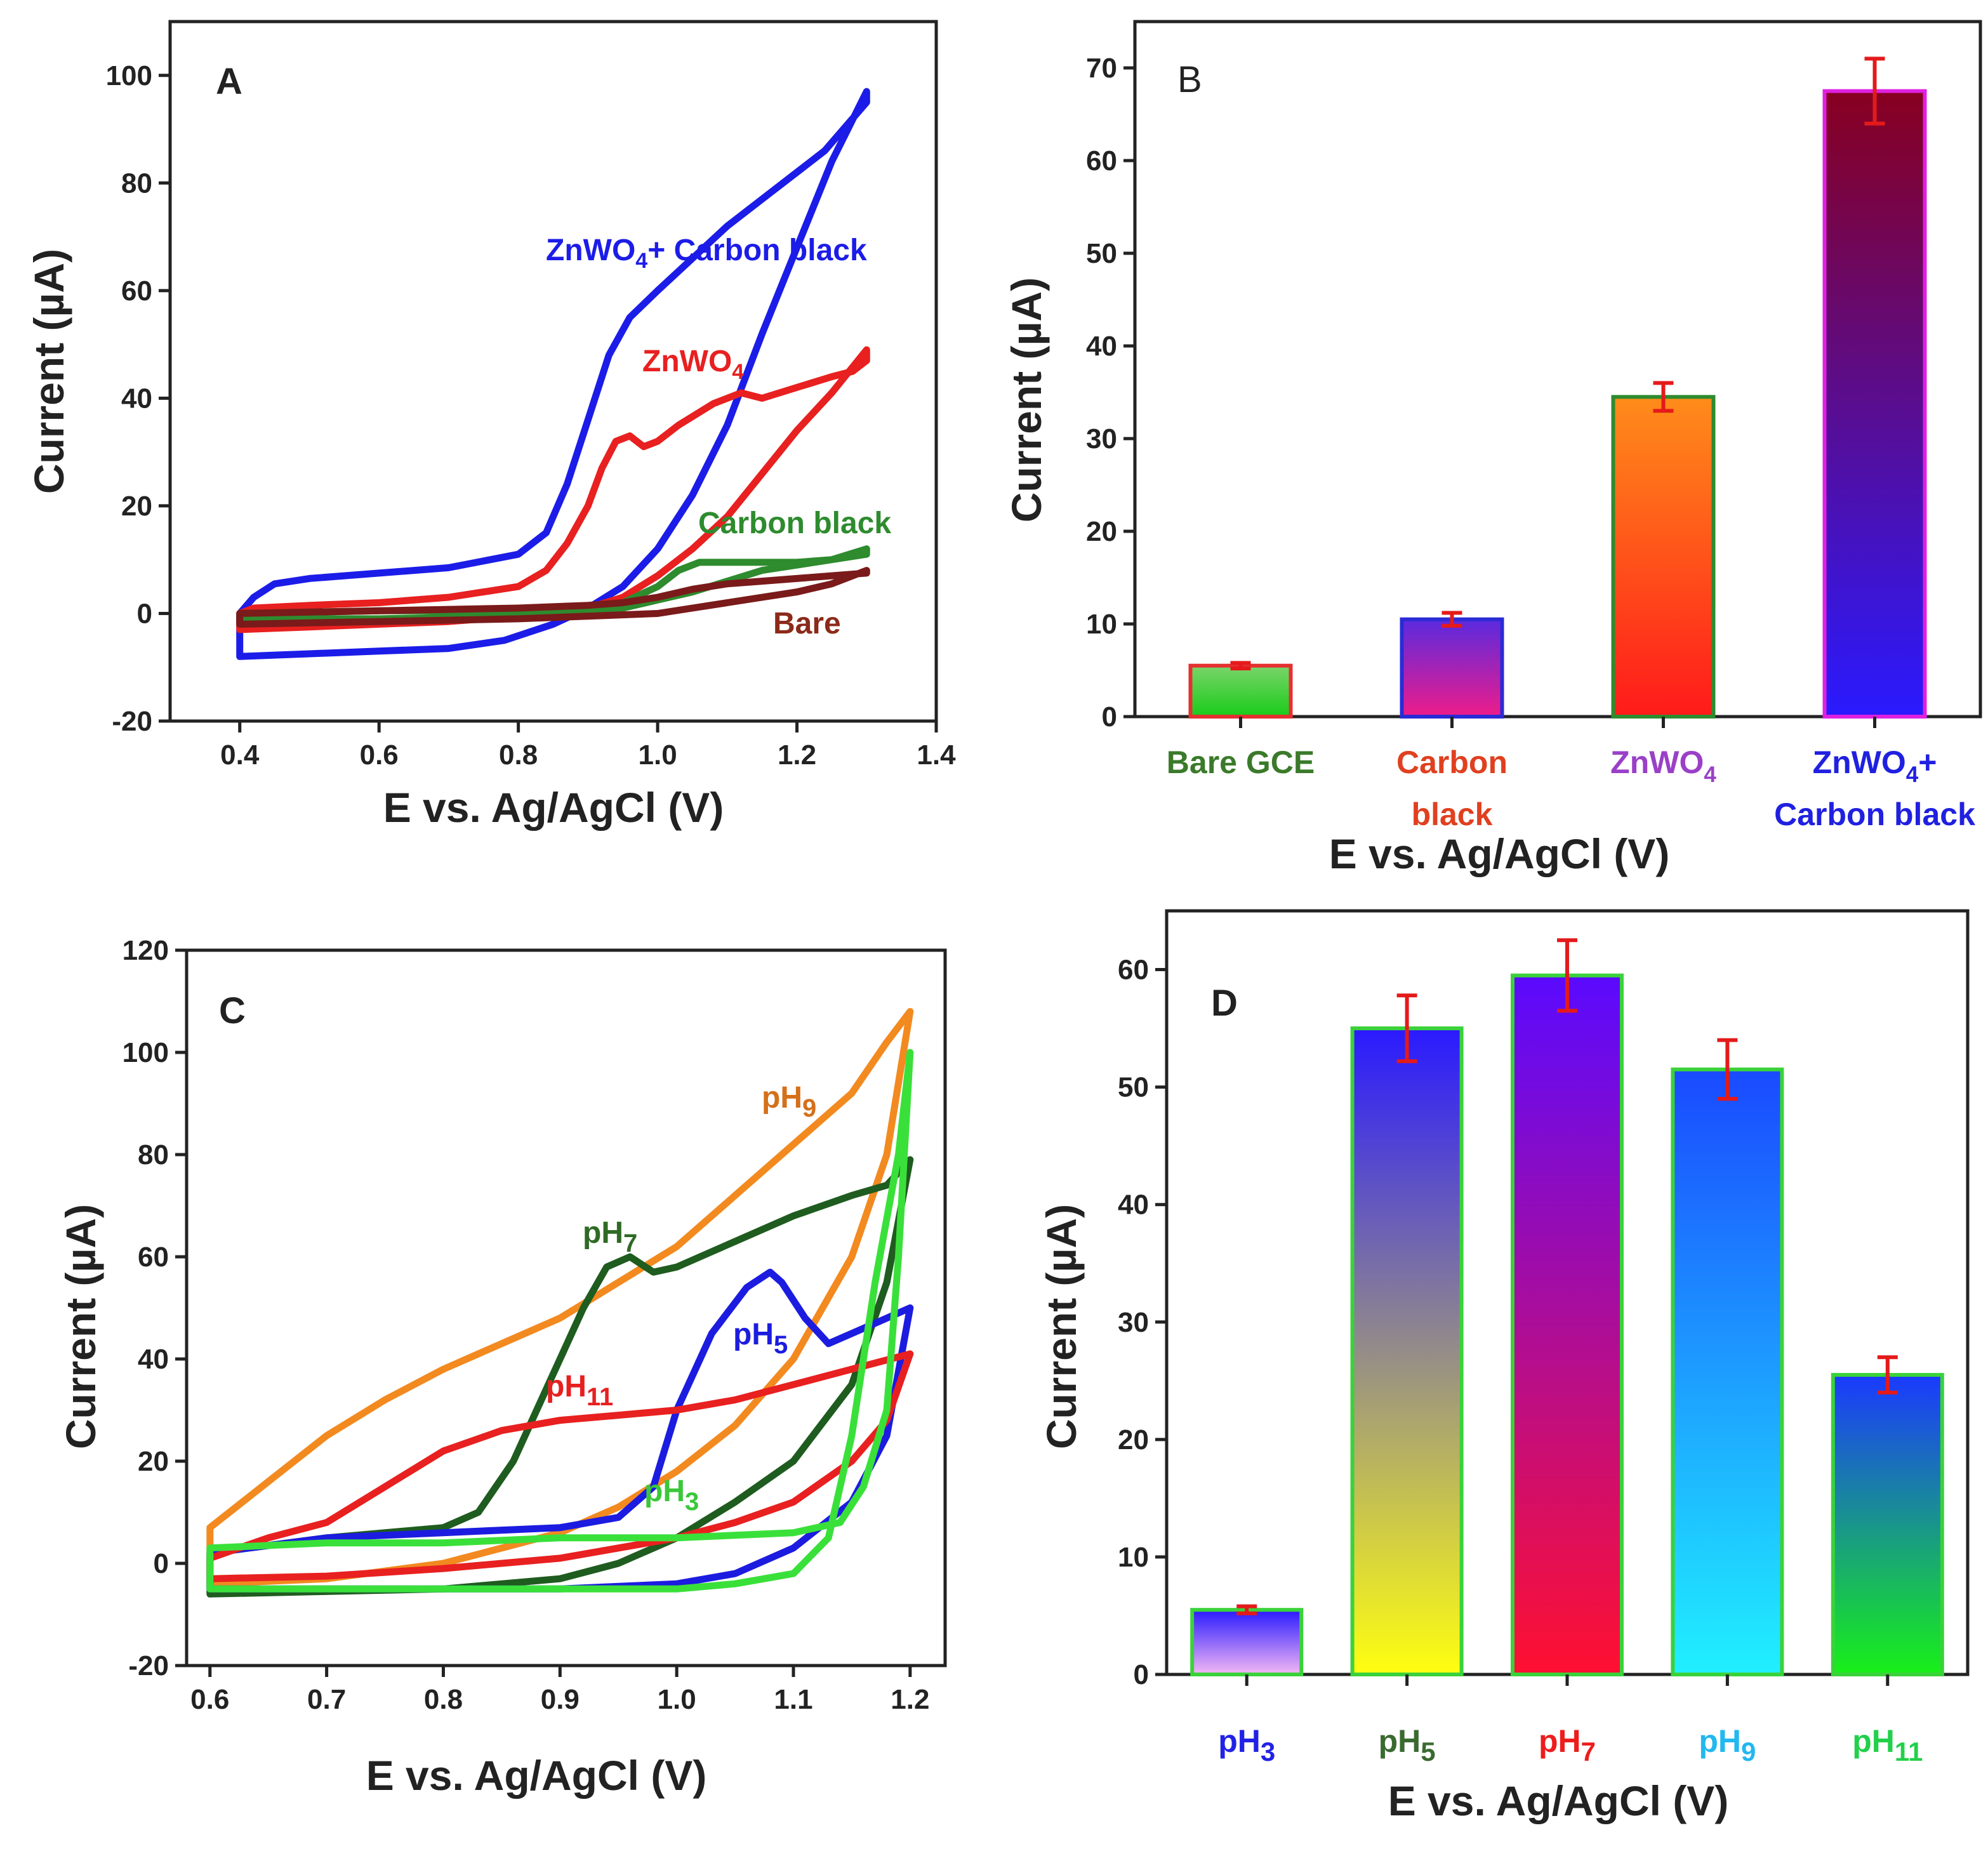 This screenshot has height=1849, width=1988. Describe the element at coordinates (1452, 814) in the screenshot. I see `panel-b-category-label: black` at that location.